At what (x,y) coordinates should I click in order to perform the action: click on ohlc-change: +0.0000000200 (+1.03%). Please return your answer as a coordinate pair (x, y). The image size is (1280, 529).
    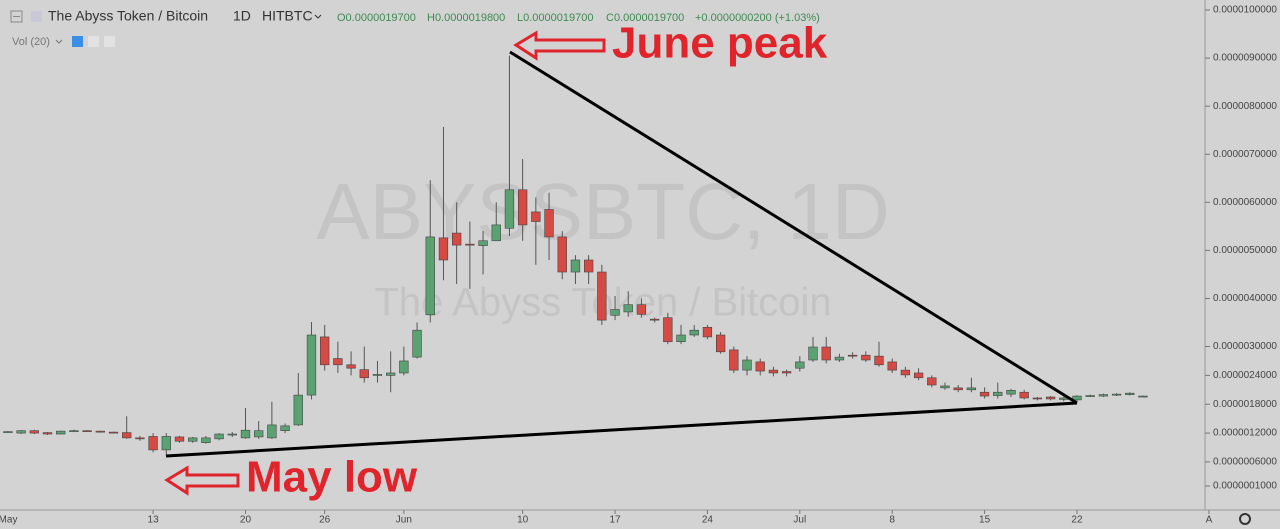
    Looking at the image, I should click on (757, 18).